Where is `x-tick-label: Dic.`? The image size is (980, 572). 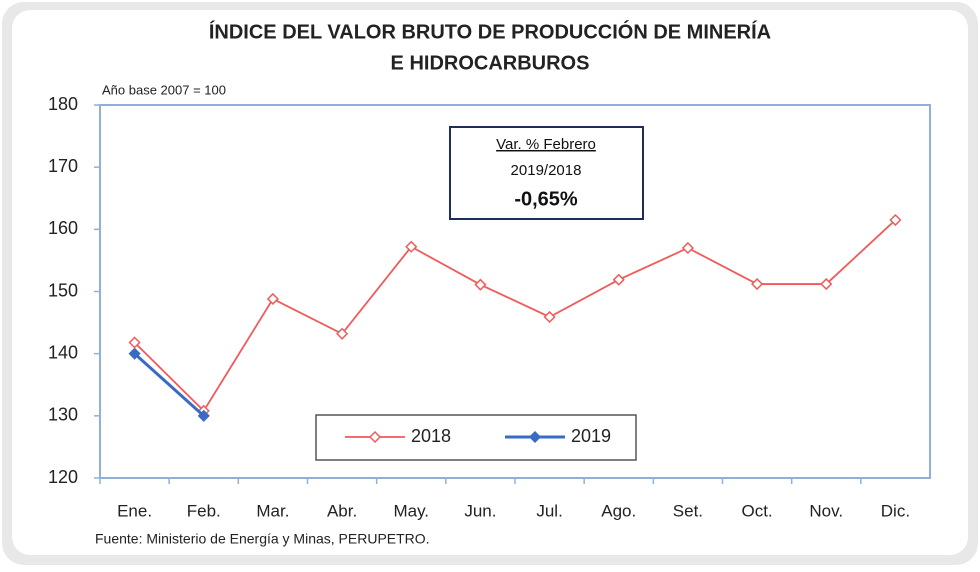
x-tick-label: Dic. is located at coordinates (895, 510).